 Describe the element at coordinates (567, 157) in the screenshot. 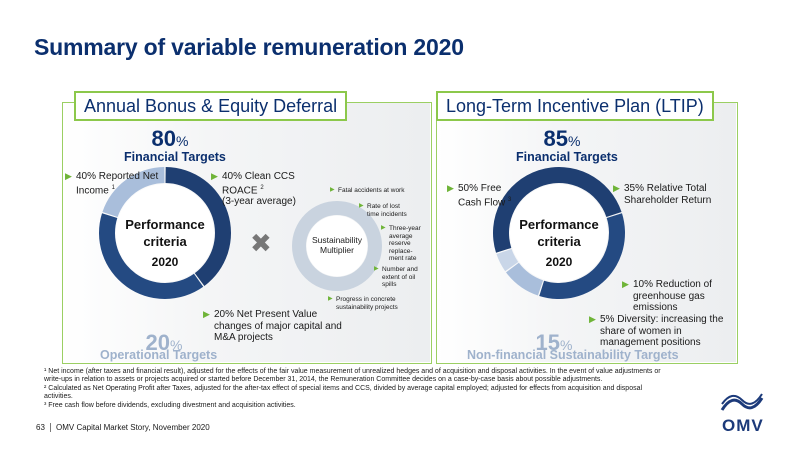

I see `ltip-financial-label: Financial Targets` at that location.